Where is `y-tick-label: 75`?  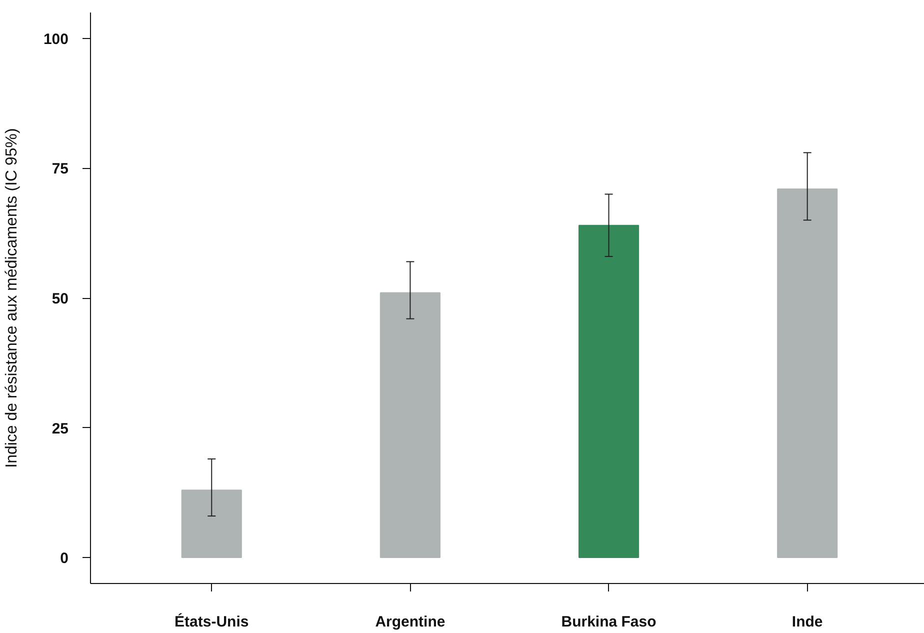
y-tick-label: 75 is located at coordinates (60, 169).